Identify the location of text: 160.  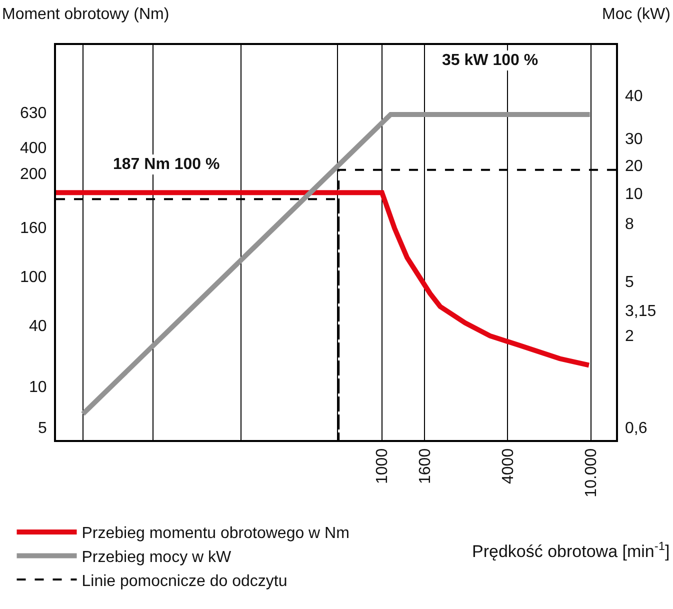
(33, 228).